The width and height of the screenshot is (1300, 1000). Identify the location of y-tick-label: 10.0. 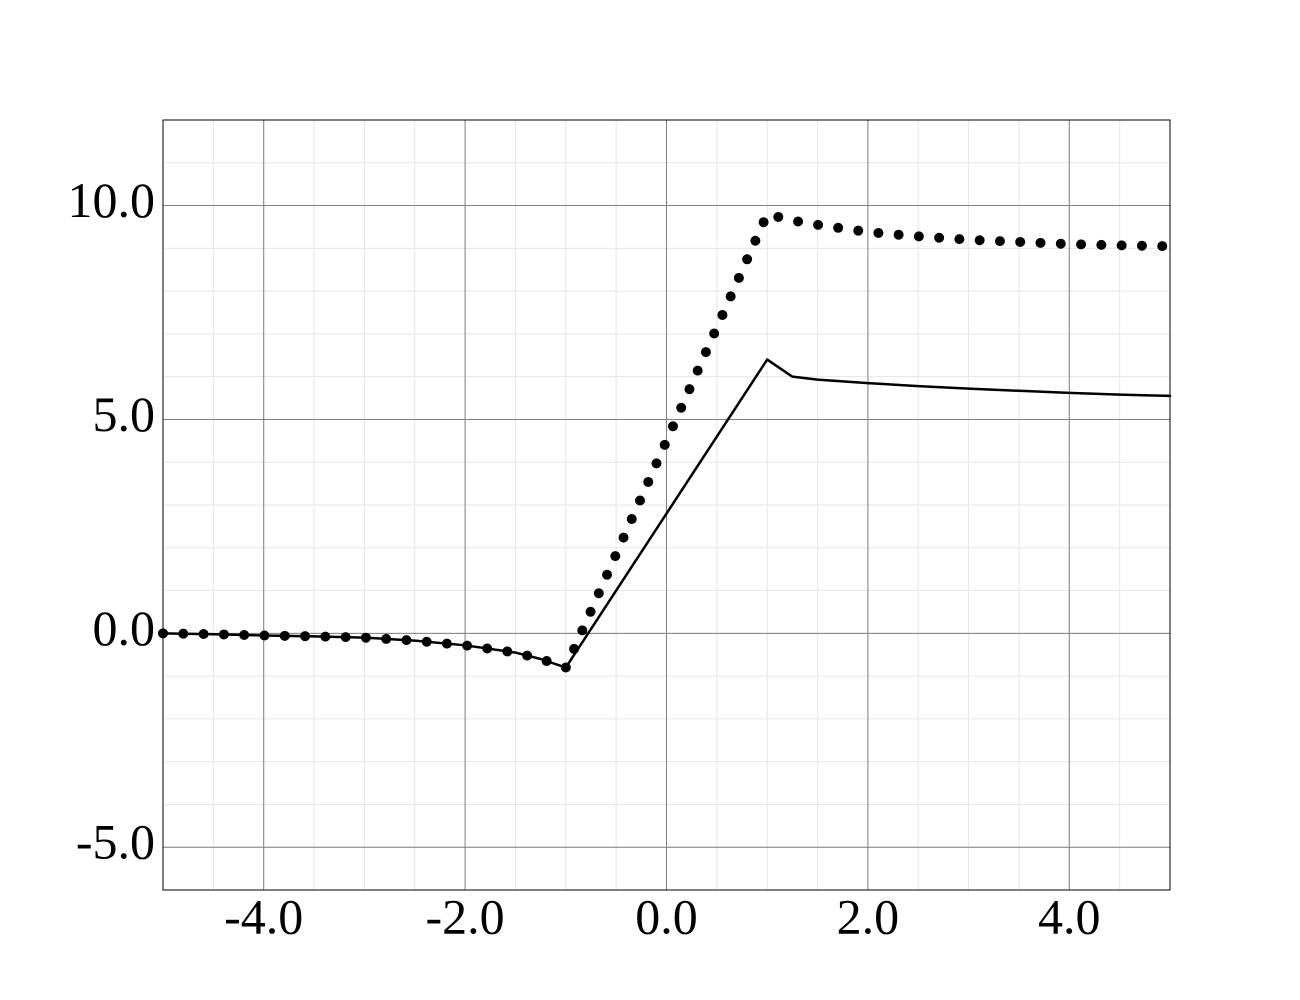
(112, 200).